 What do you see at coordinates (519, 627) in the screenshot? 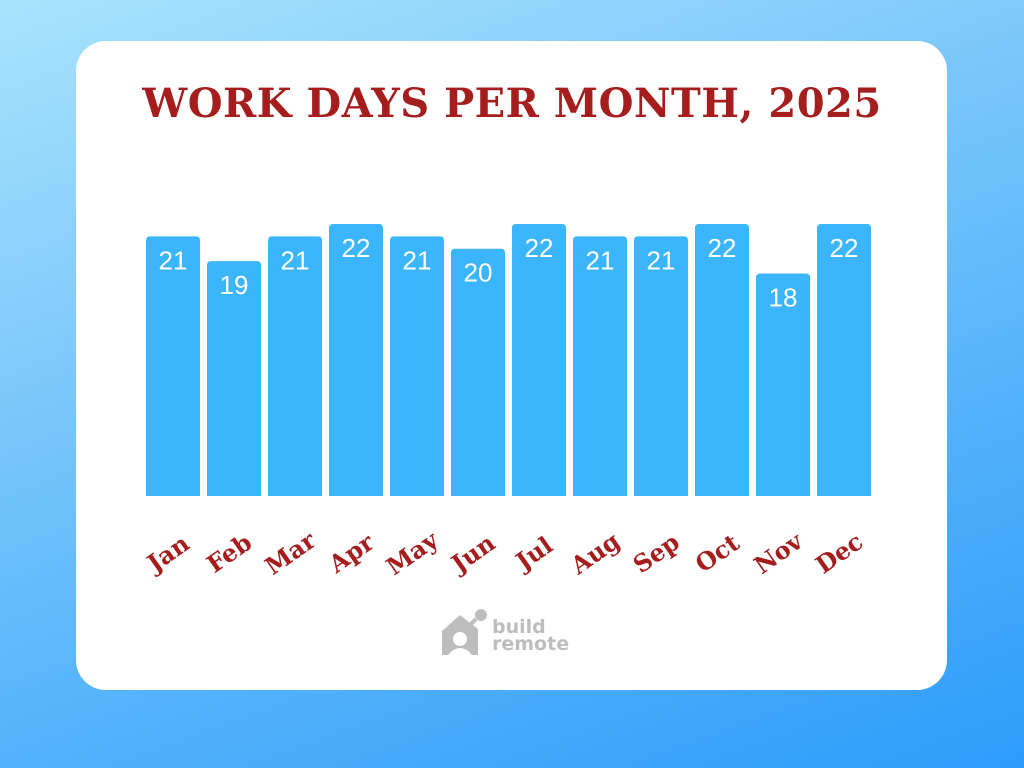
I see `logo-text-build: build` at bounding box center [519, 627].